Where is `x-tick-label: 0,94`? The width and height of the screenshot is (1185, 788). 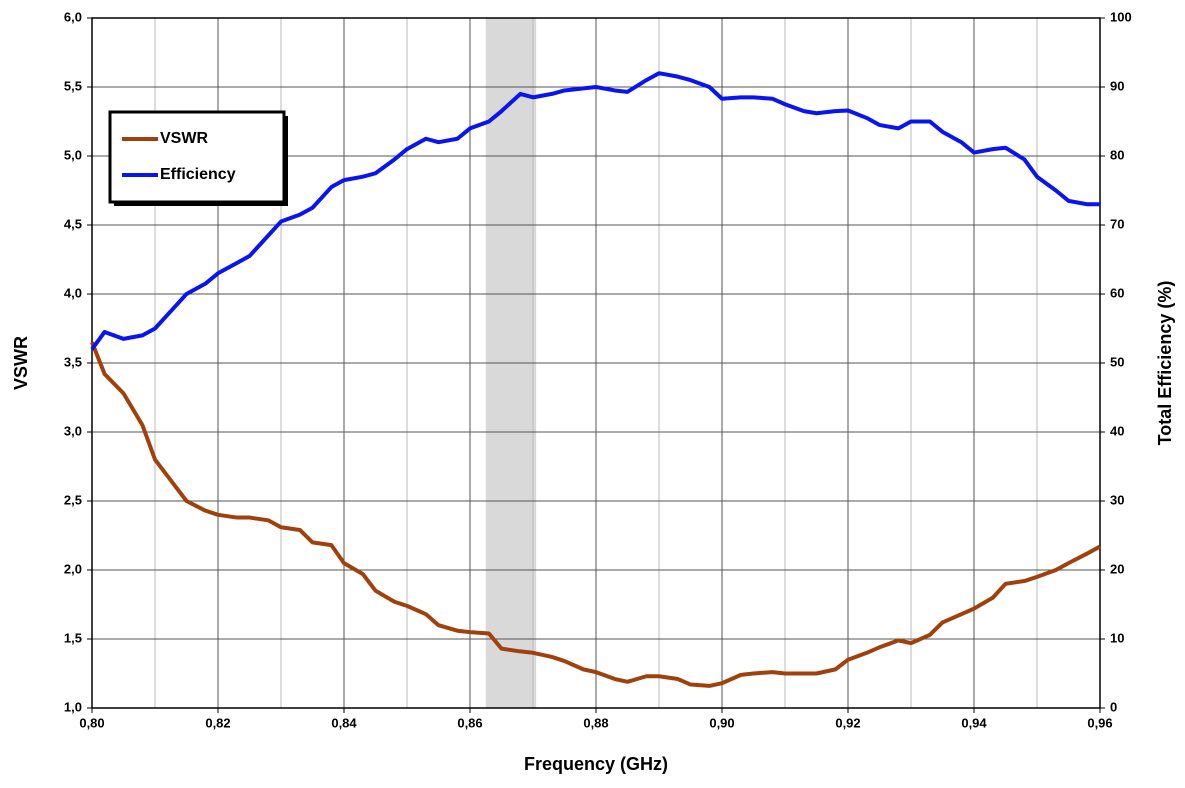 x-tick-label: 0,94 is located at coordinates (974, 722).